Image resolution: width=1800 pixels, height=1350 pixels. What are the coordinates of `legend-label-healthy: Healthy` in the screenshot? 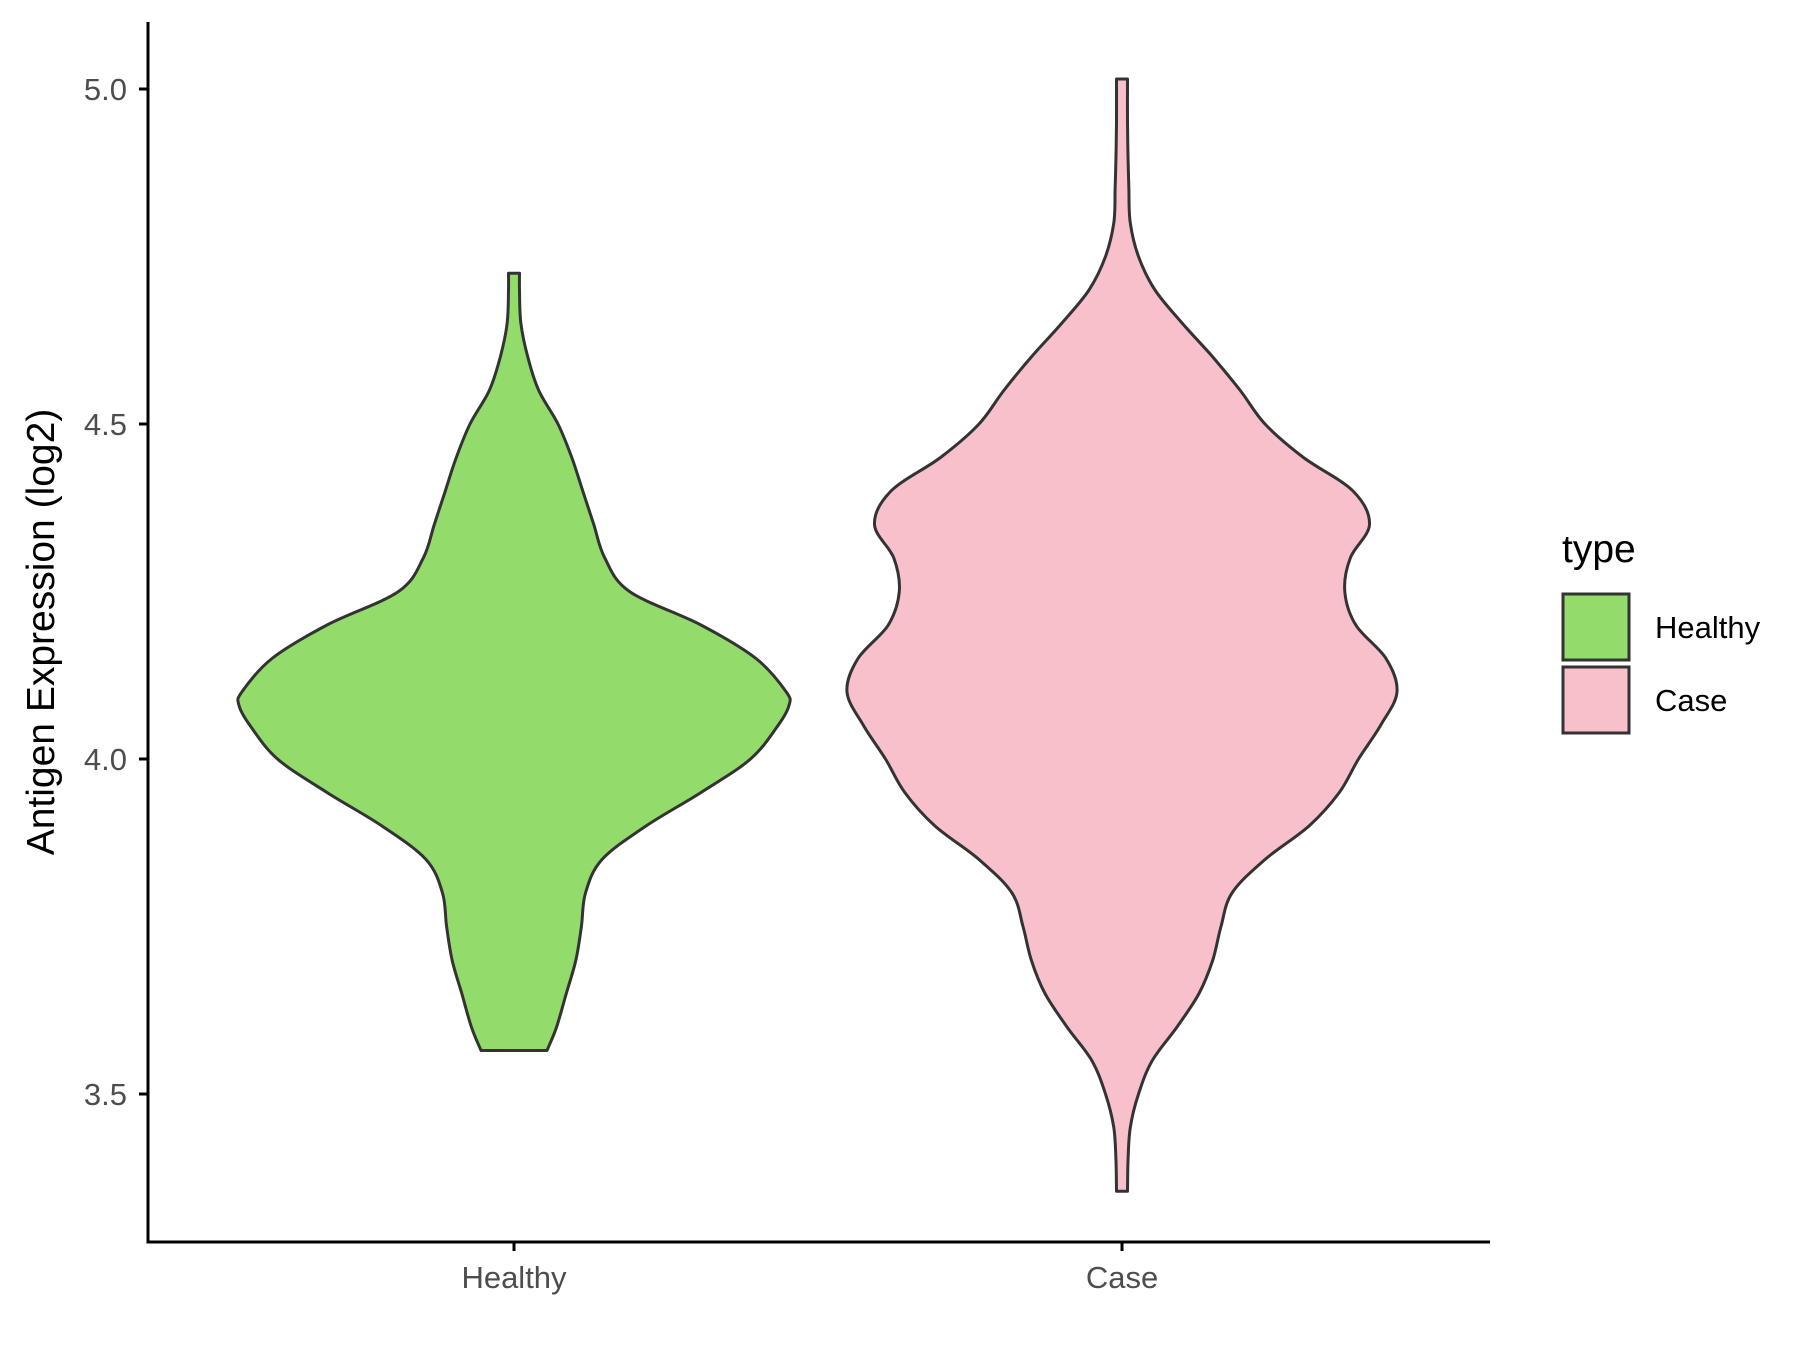 It's located at (1708, 627).